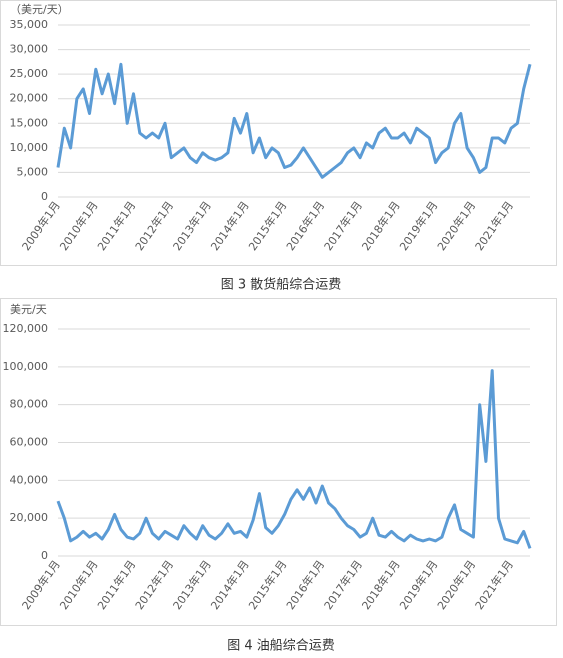 Image resolution: width=563 pixels, height=658 pixels. Describe the element at coordinates (26, 366) in the screenshot. I see `y-tick-label: 100,000` at that location.